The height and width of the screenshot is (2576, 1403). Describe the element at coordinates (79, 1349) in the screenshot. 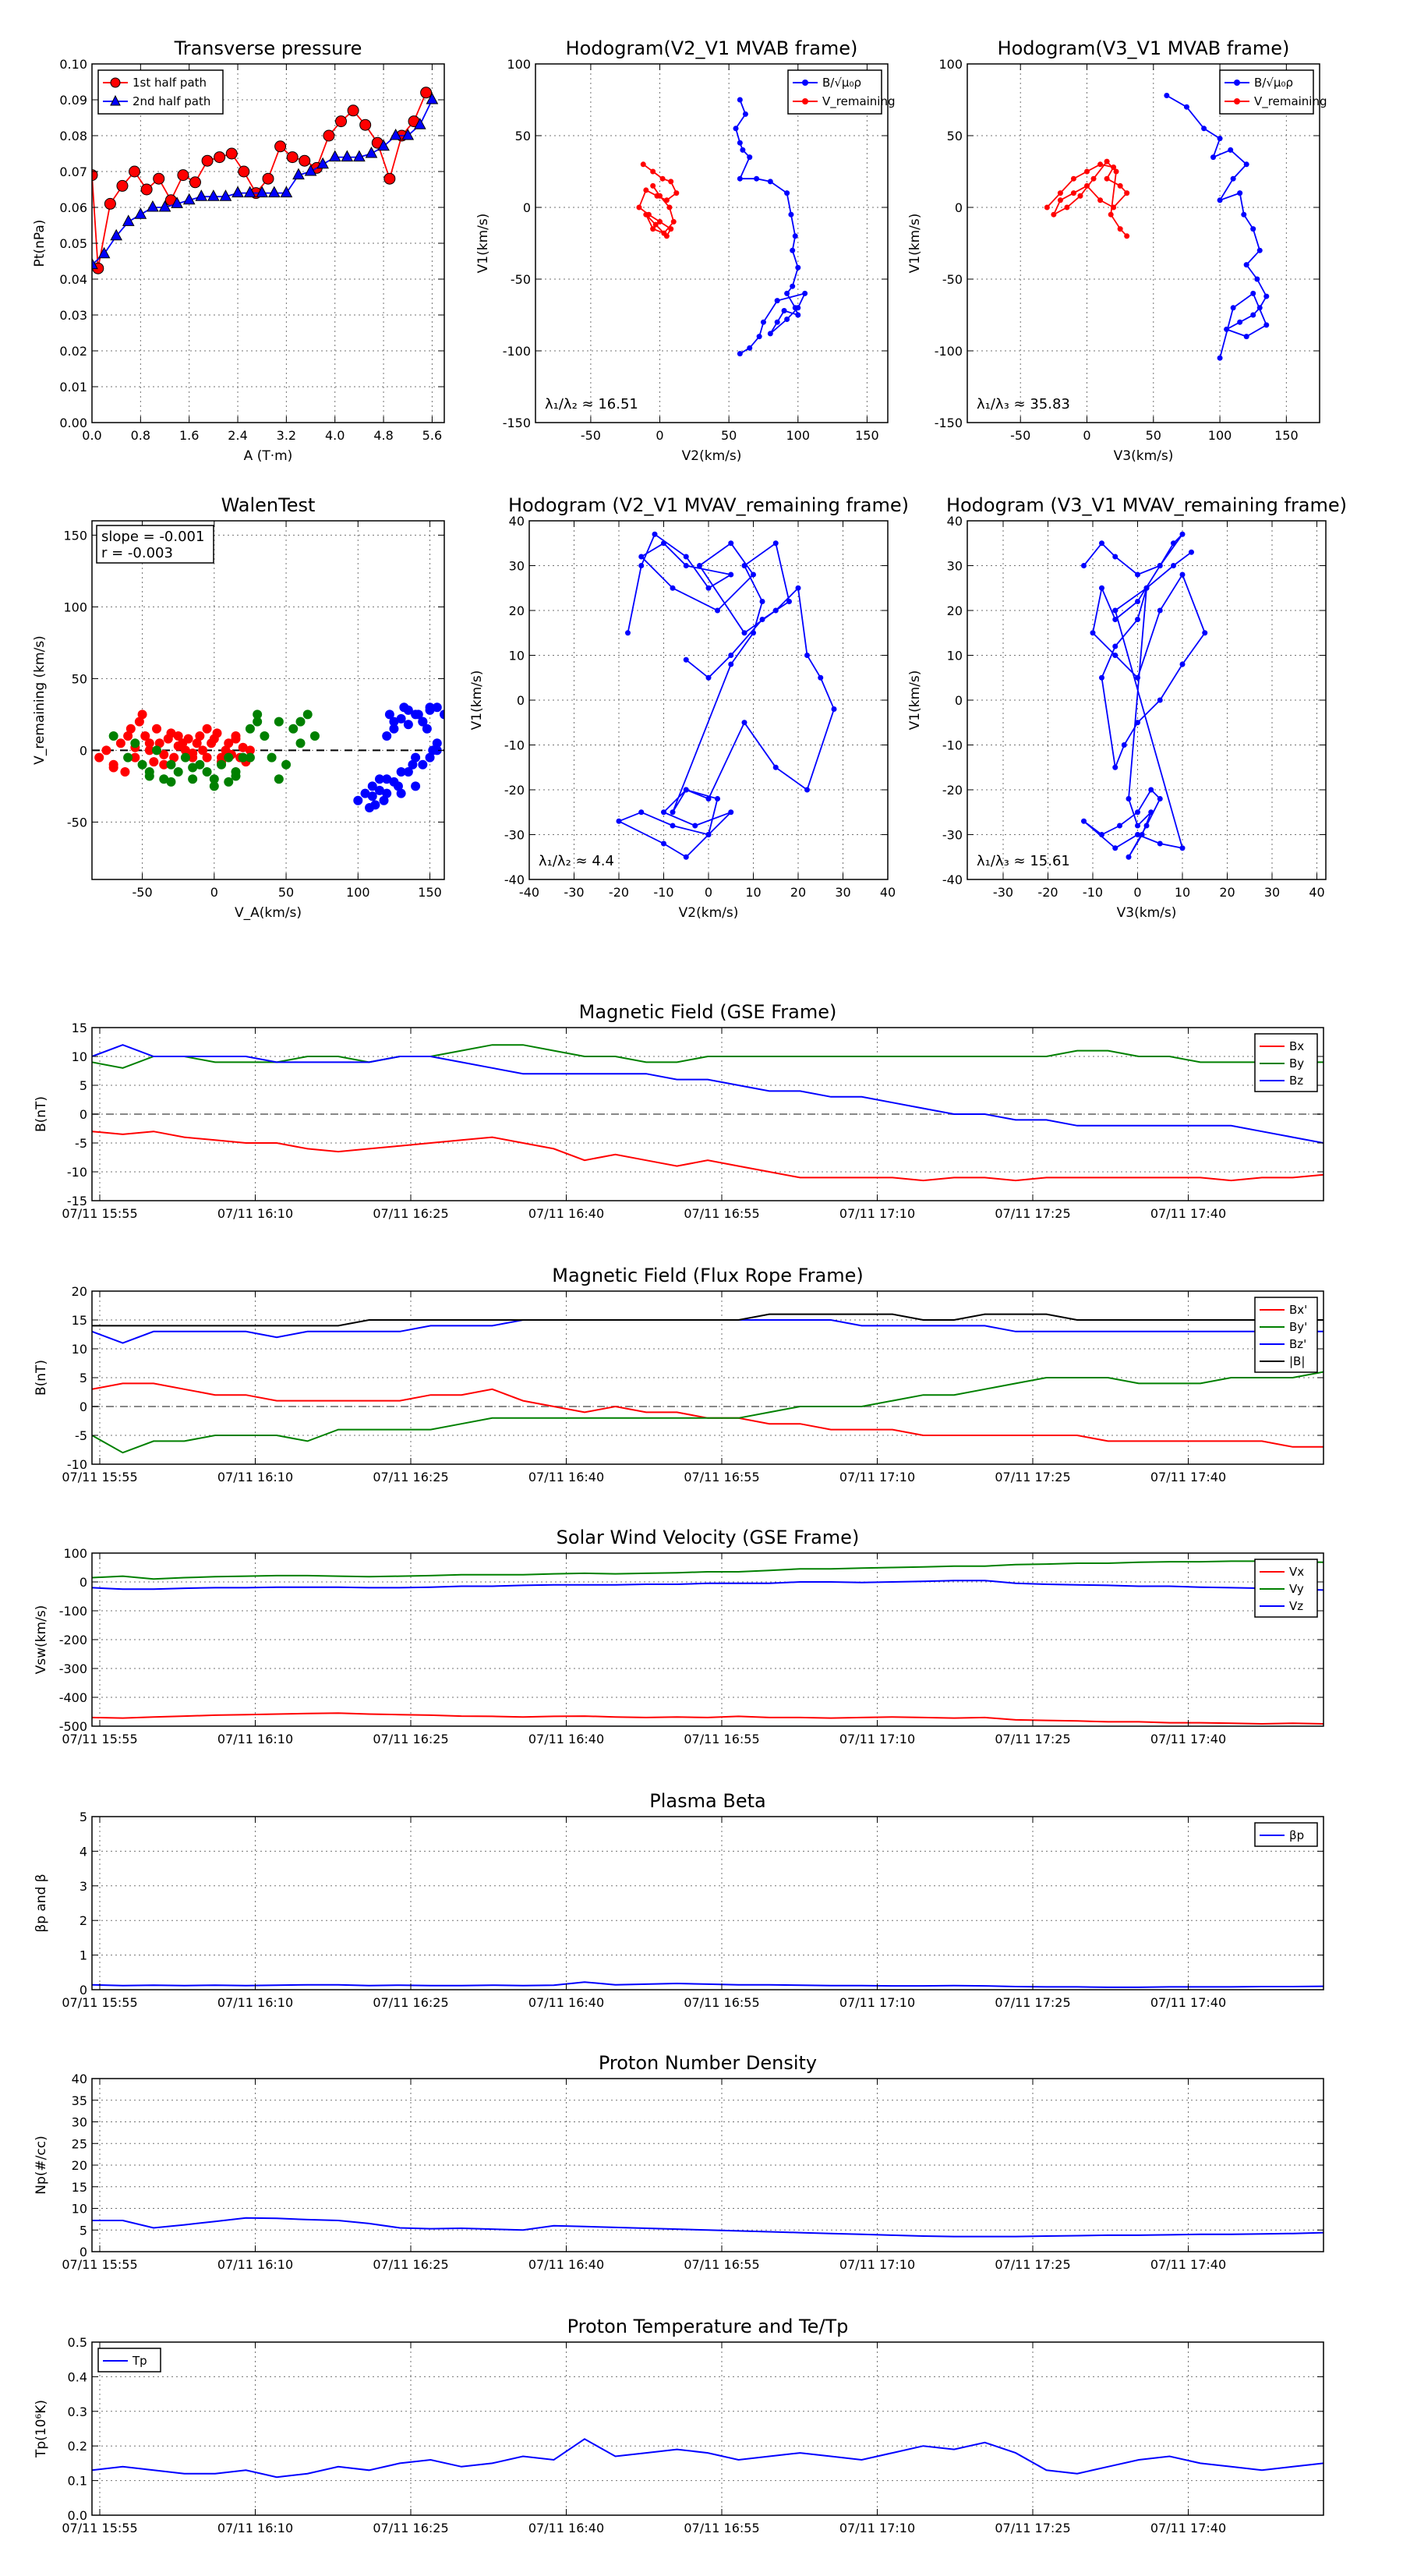

I see `y-tick-label: 10` at that location.